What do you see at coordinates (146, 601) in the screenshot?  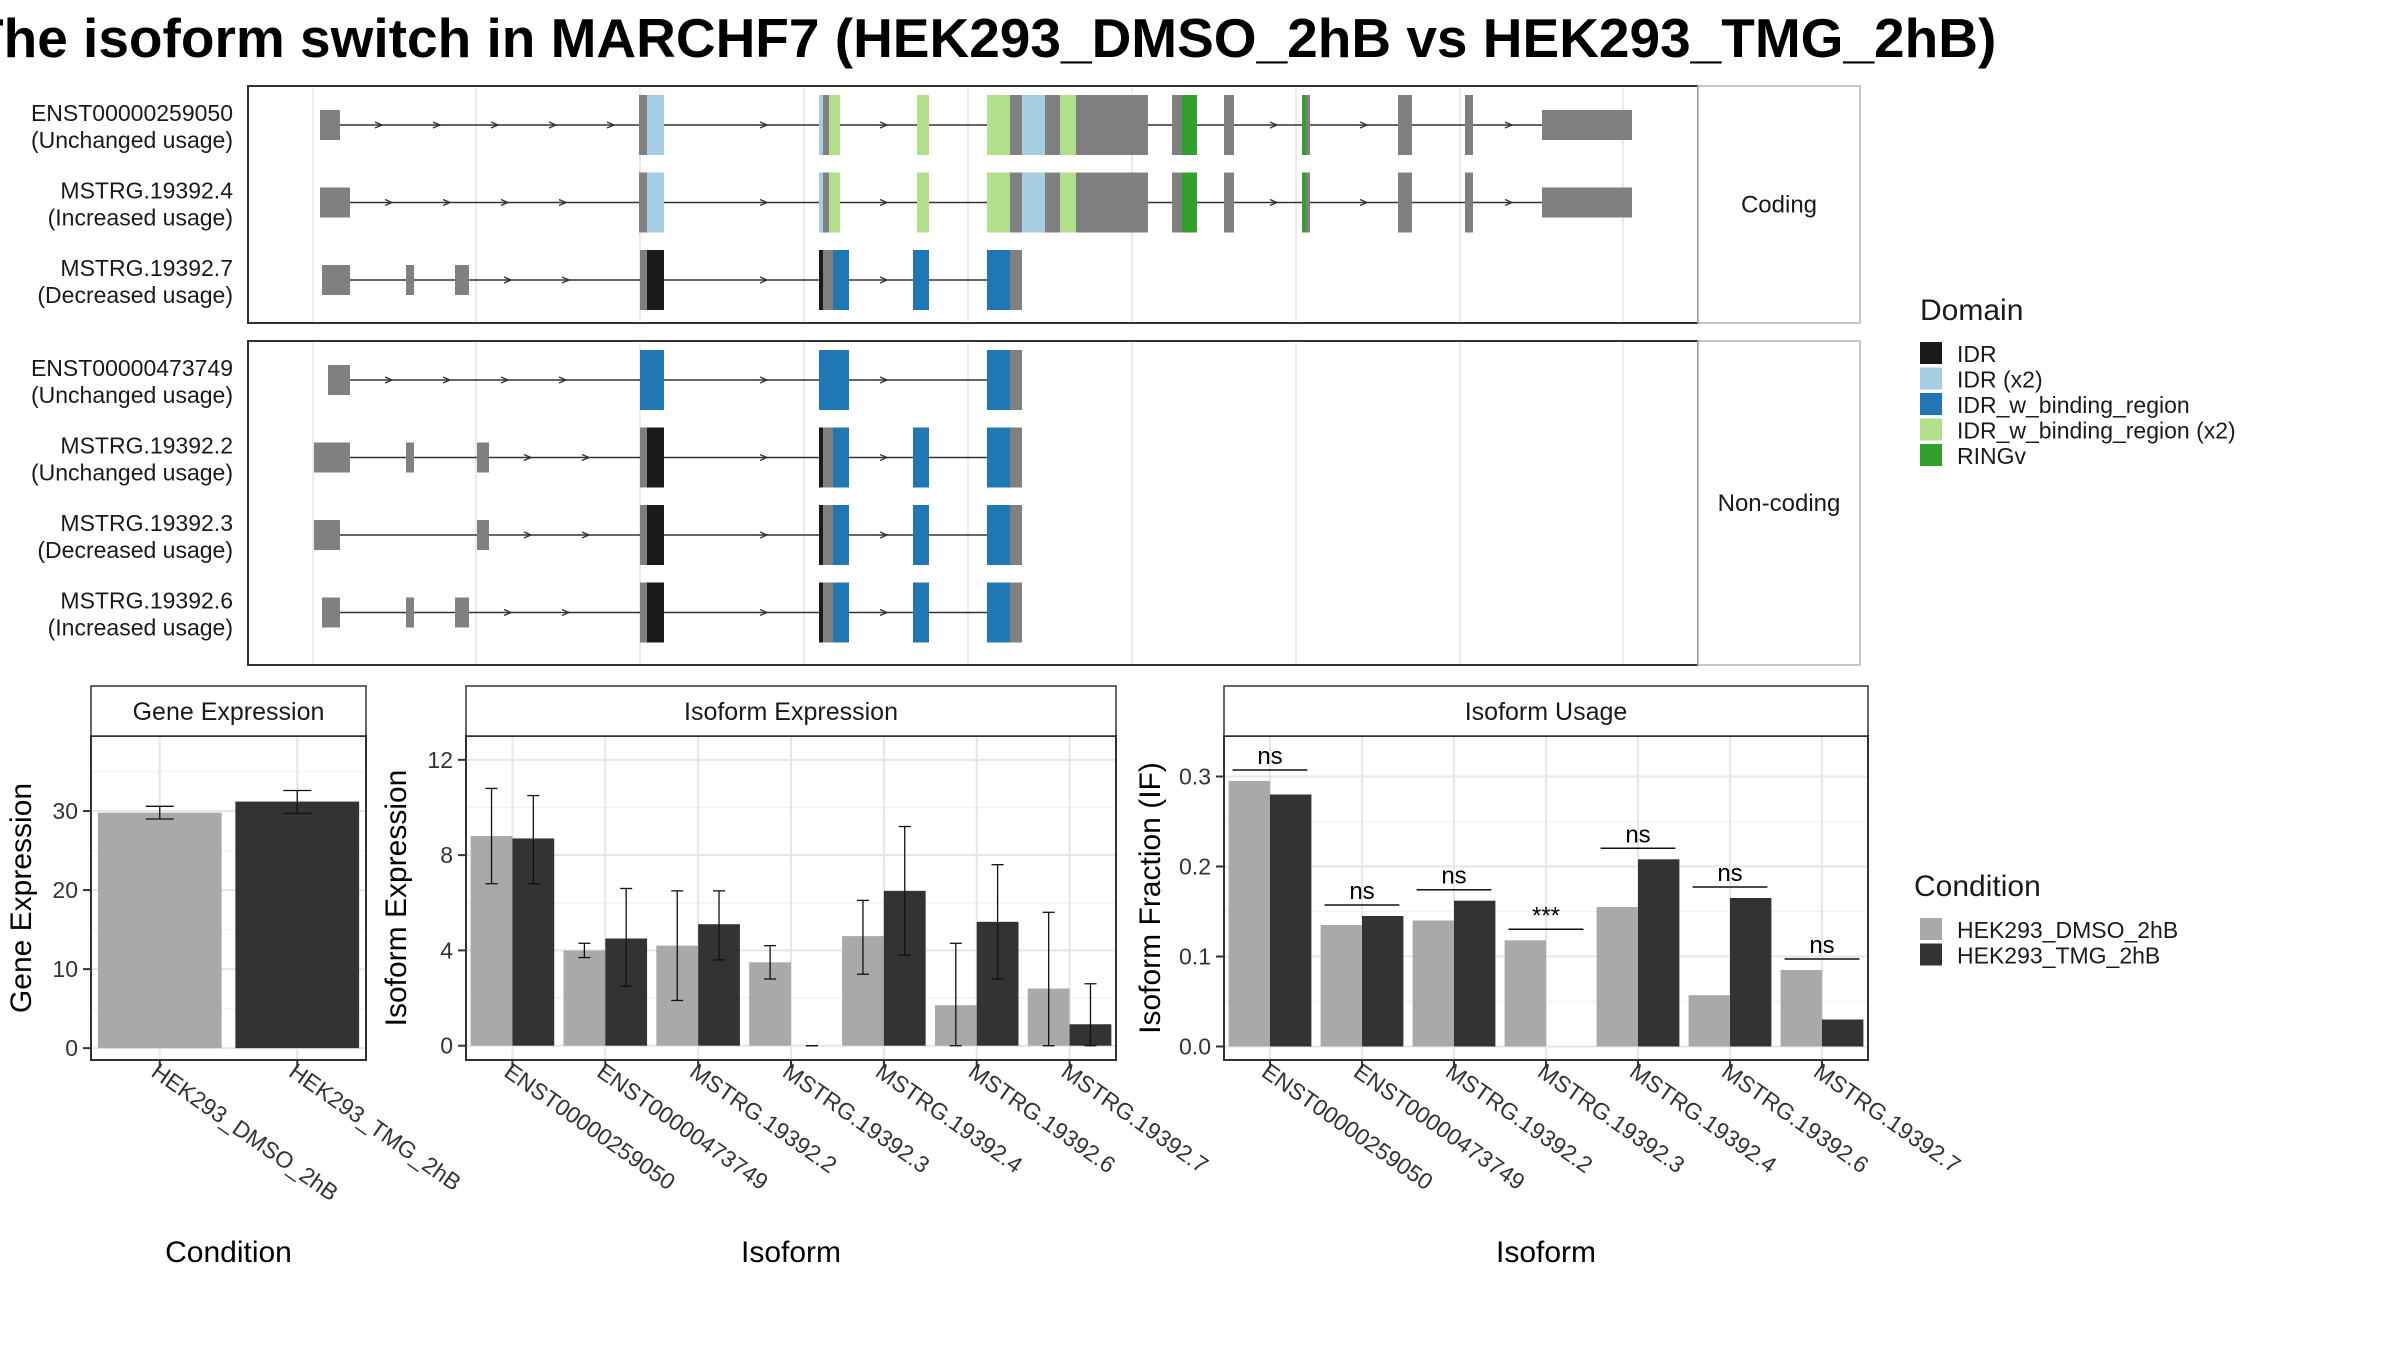 I see `transcript-label: MSTRG.19392.6` at bounding box center [146, 601].